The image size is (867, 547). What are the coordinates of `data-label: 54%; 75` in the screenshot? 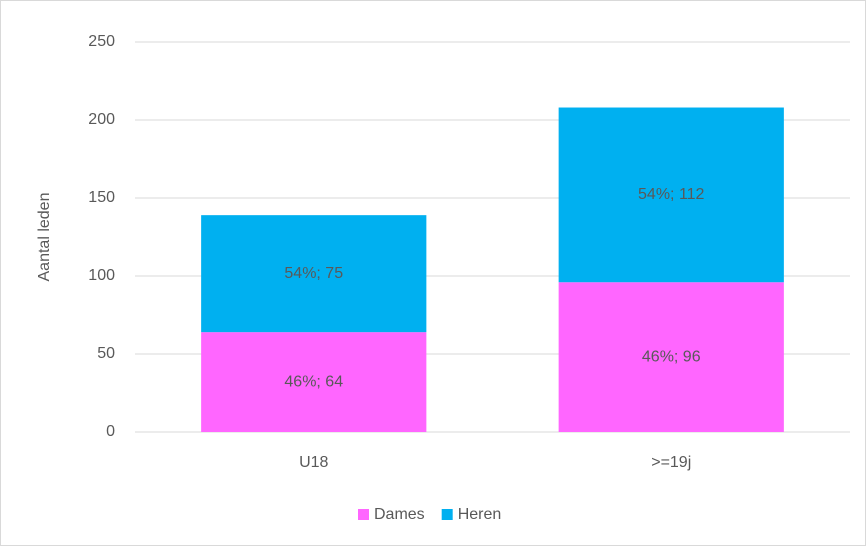 It's located at (313, 273).